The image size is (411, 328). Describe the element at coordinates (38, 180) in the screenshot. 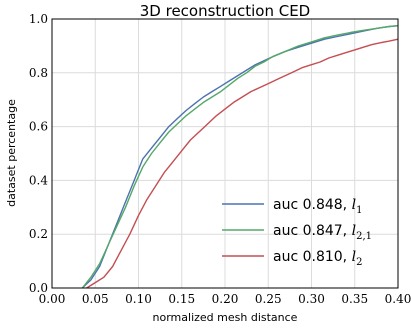

I see `y-tick-label: 0.4` at that location.